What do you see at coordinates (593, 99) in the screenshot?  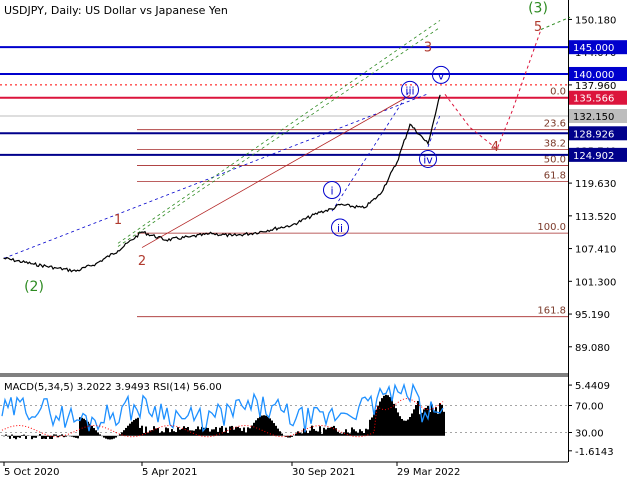 I see `price-tag-label: 135.566` at bounding box center [593, 99].